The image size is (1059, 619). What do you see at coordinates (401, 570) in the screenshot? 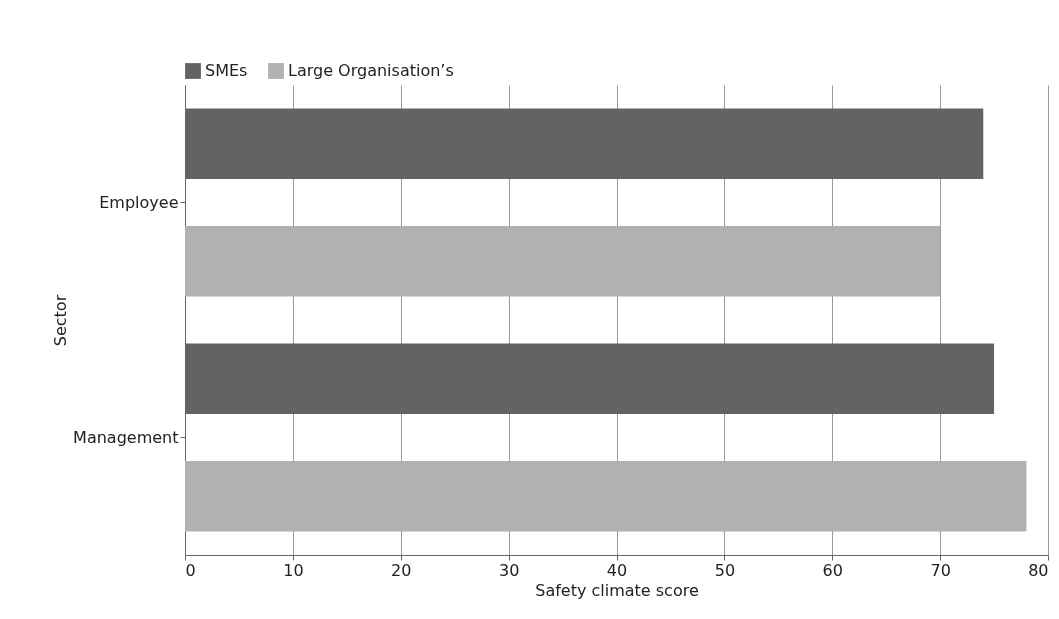
I see `x-tick-label: 20` at bounding box center [401, 570].